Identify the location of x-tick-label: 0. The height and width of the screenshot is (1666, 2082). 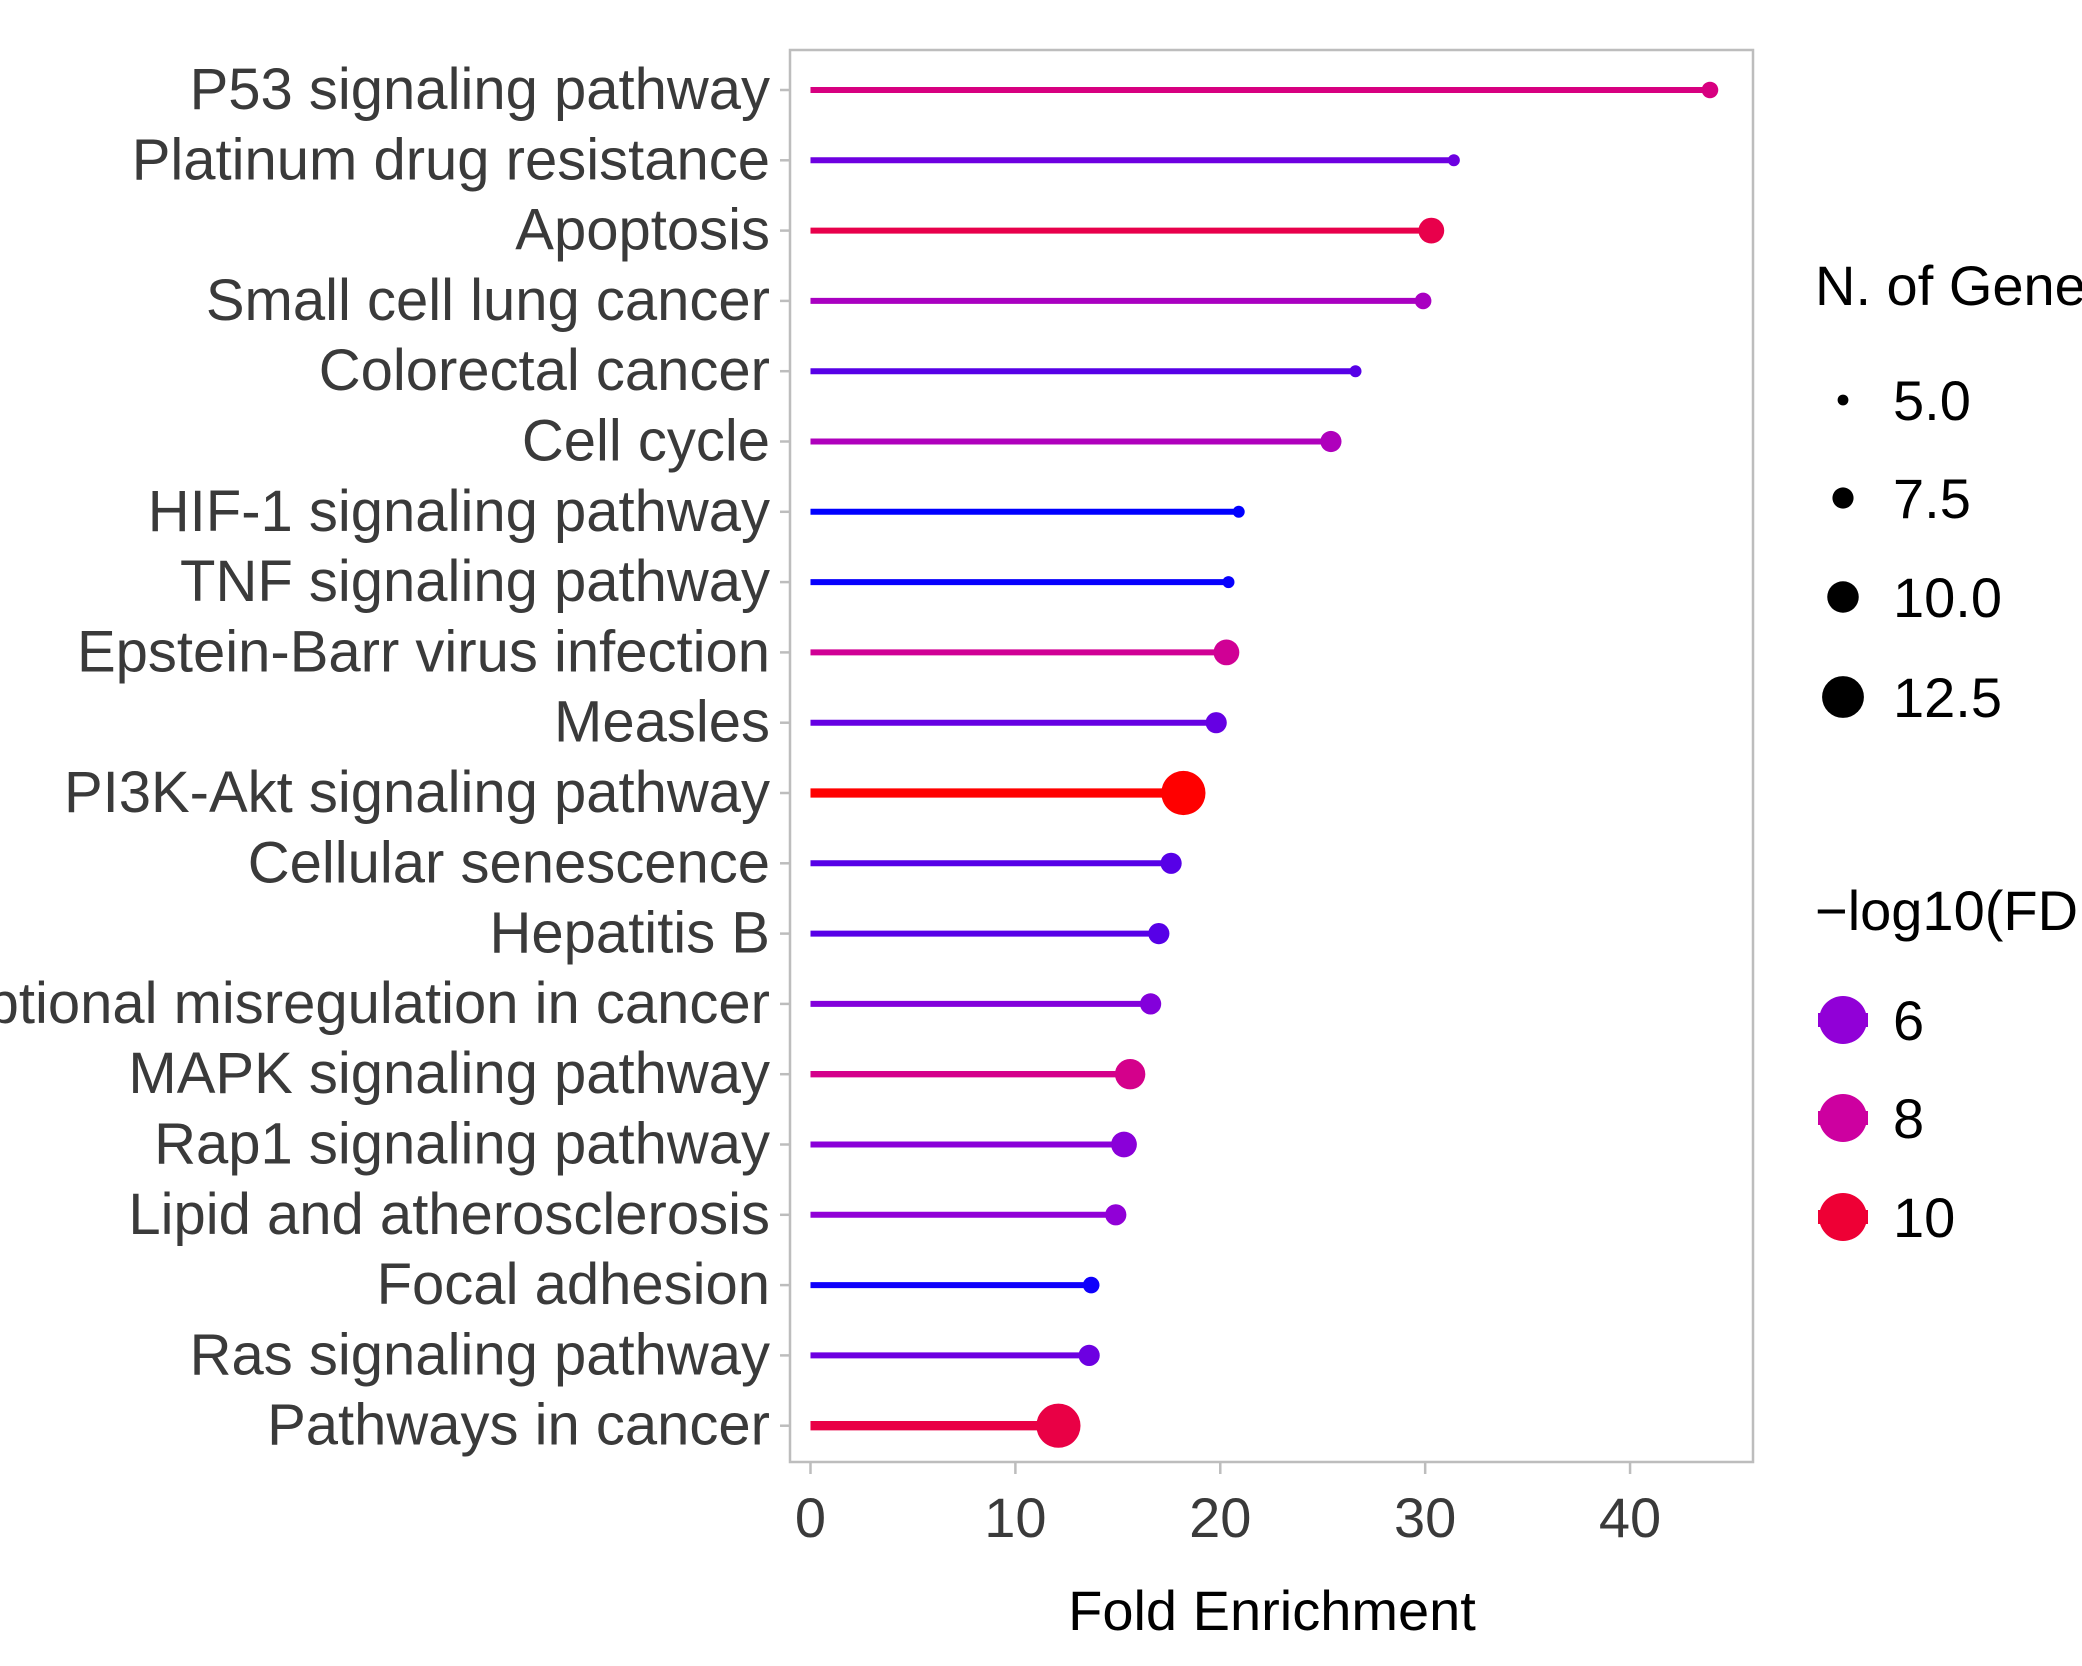
(810, 1517).